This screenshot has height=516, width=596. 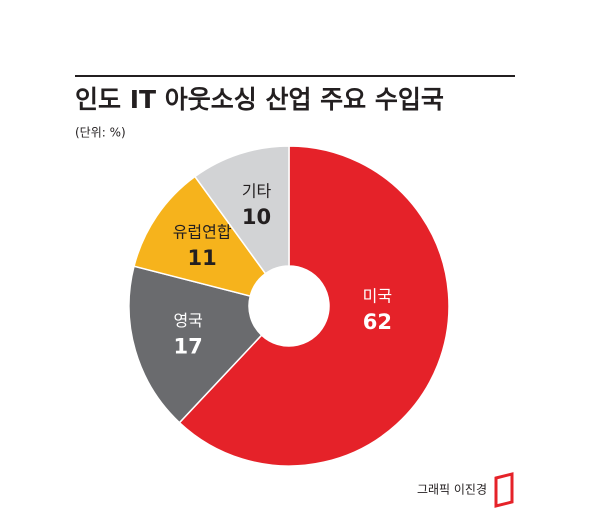 What do you see at coordinates (100, 133) in the screenshot?
I see `chart-subtitle: (단위: %)` at bounding box center [100, 133].